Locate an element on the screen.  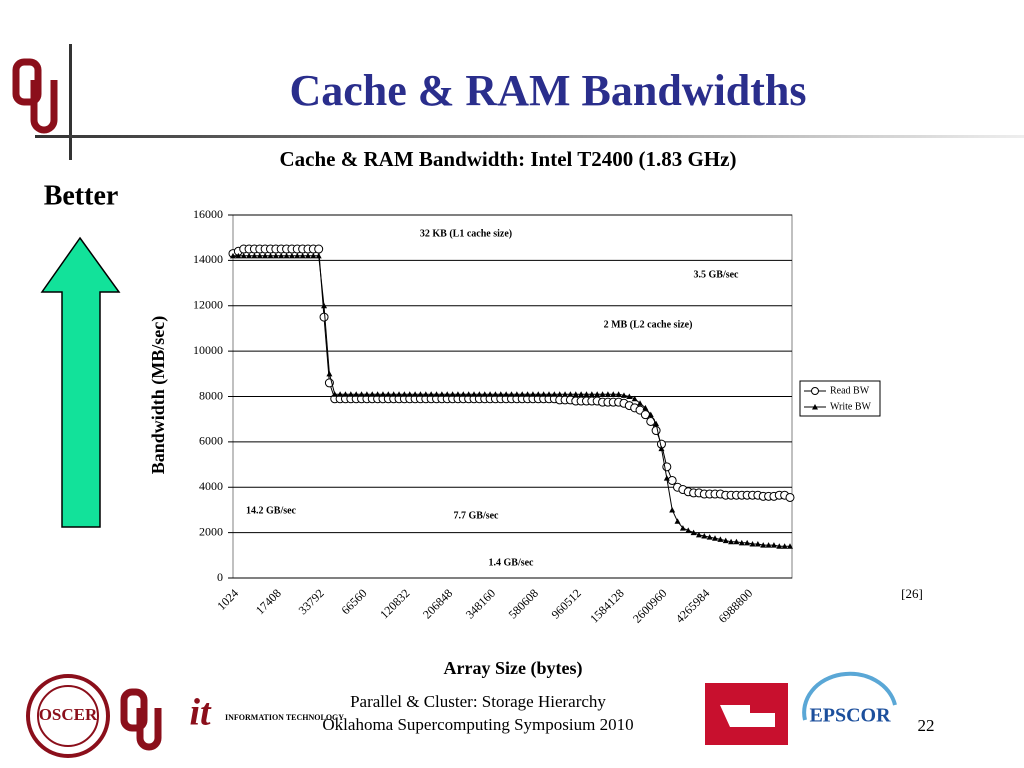
x-axis-label: Array Size (bytes) is located at coordinates (513, 668).